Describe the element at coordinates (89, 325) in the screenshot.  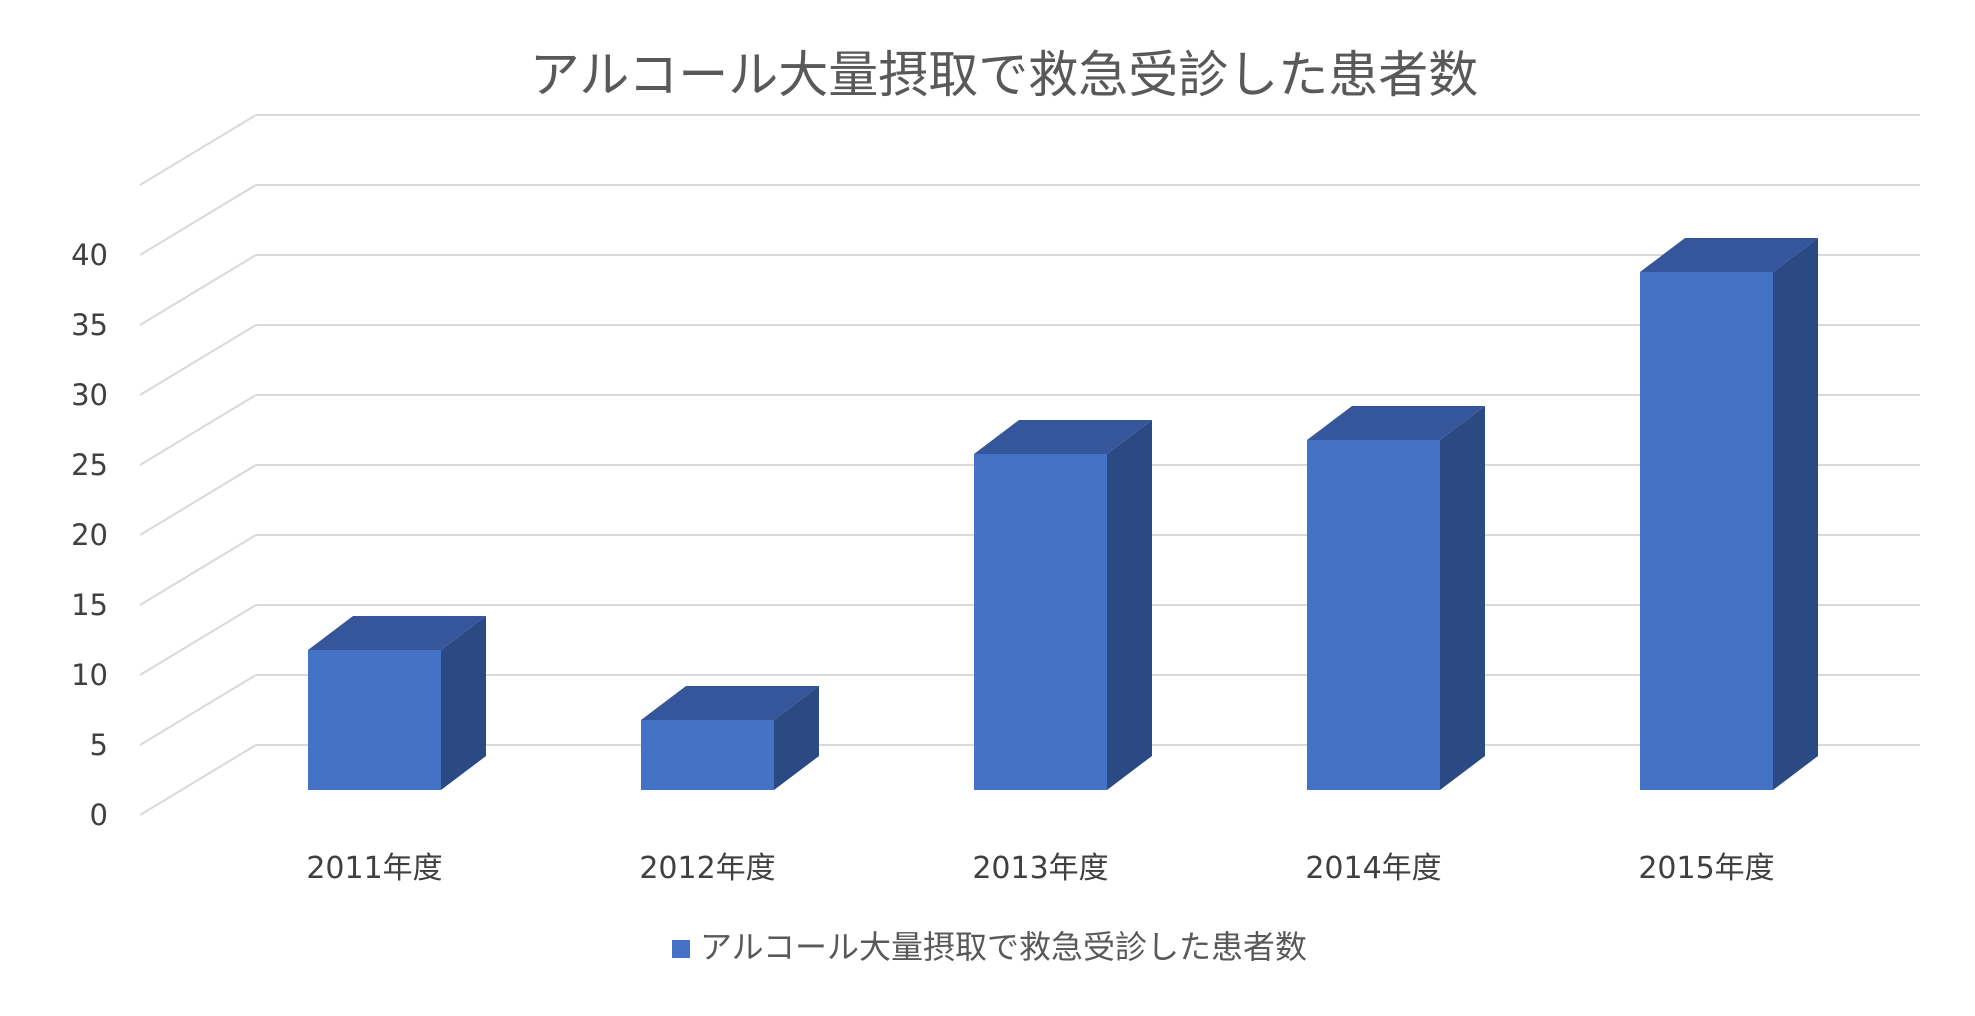
I see `y-tick-label: 35` at that location.